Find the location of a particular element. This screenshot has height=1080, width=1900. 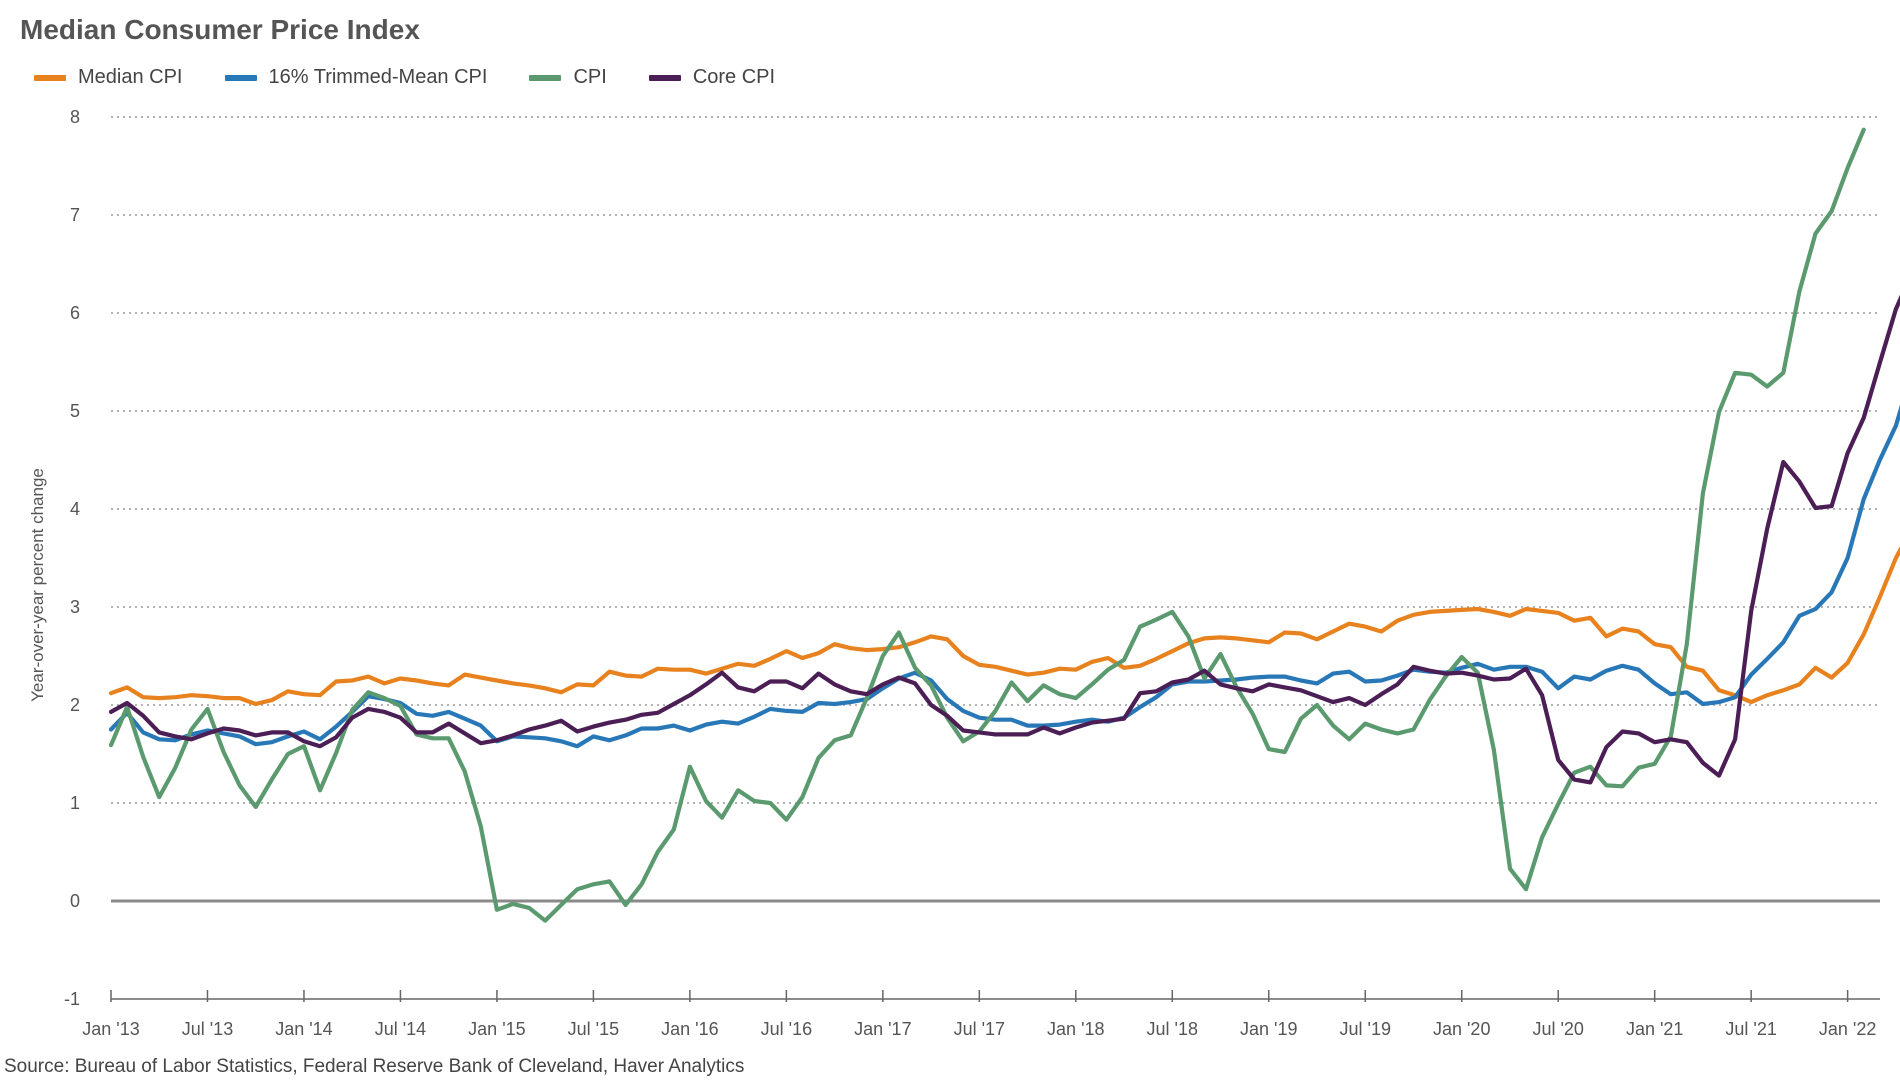

legend-item-core-cpi: Core CPI is located at coordinates (712, 77).